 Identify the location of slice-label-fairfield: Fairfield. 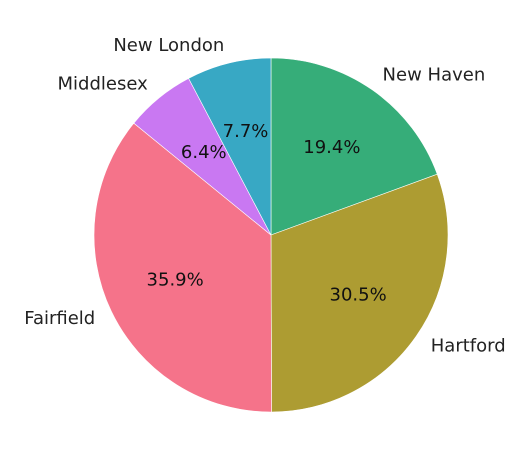
(59, 318).